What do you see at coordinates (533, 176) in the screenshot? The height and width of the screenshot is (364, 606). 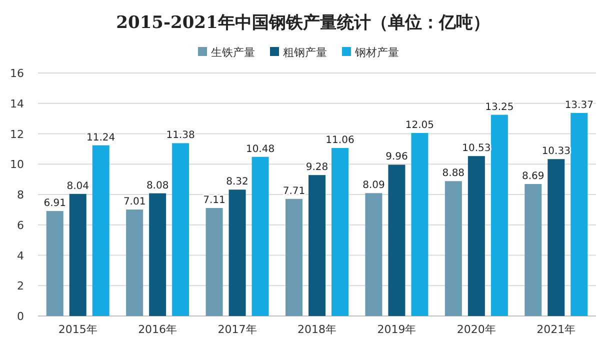 I see `data-label: 8.69` at bounding box center [533, 176].